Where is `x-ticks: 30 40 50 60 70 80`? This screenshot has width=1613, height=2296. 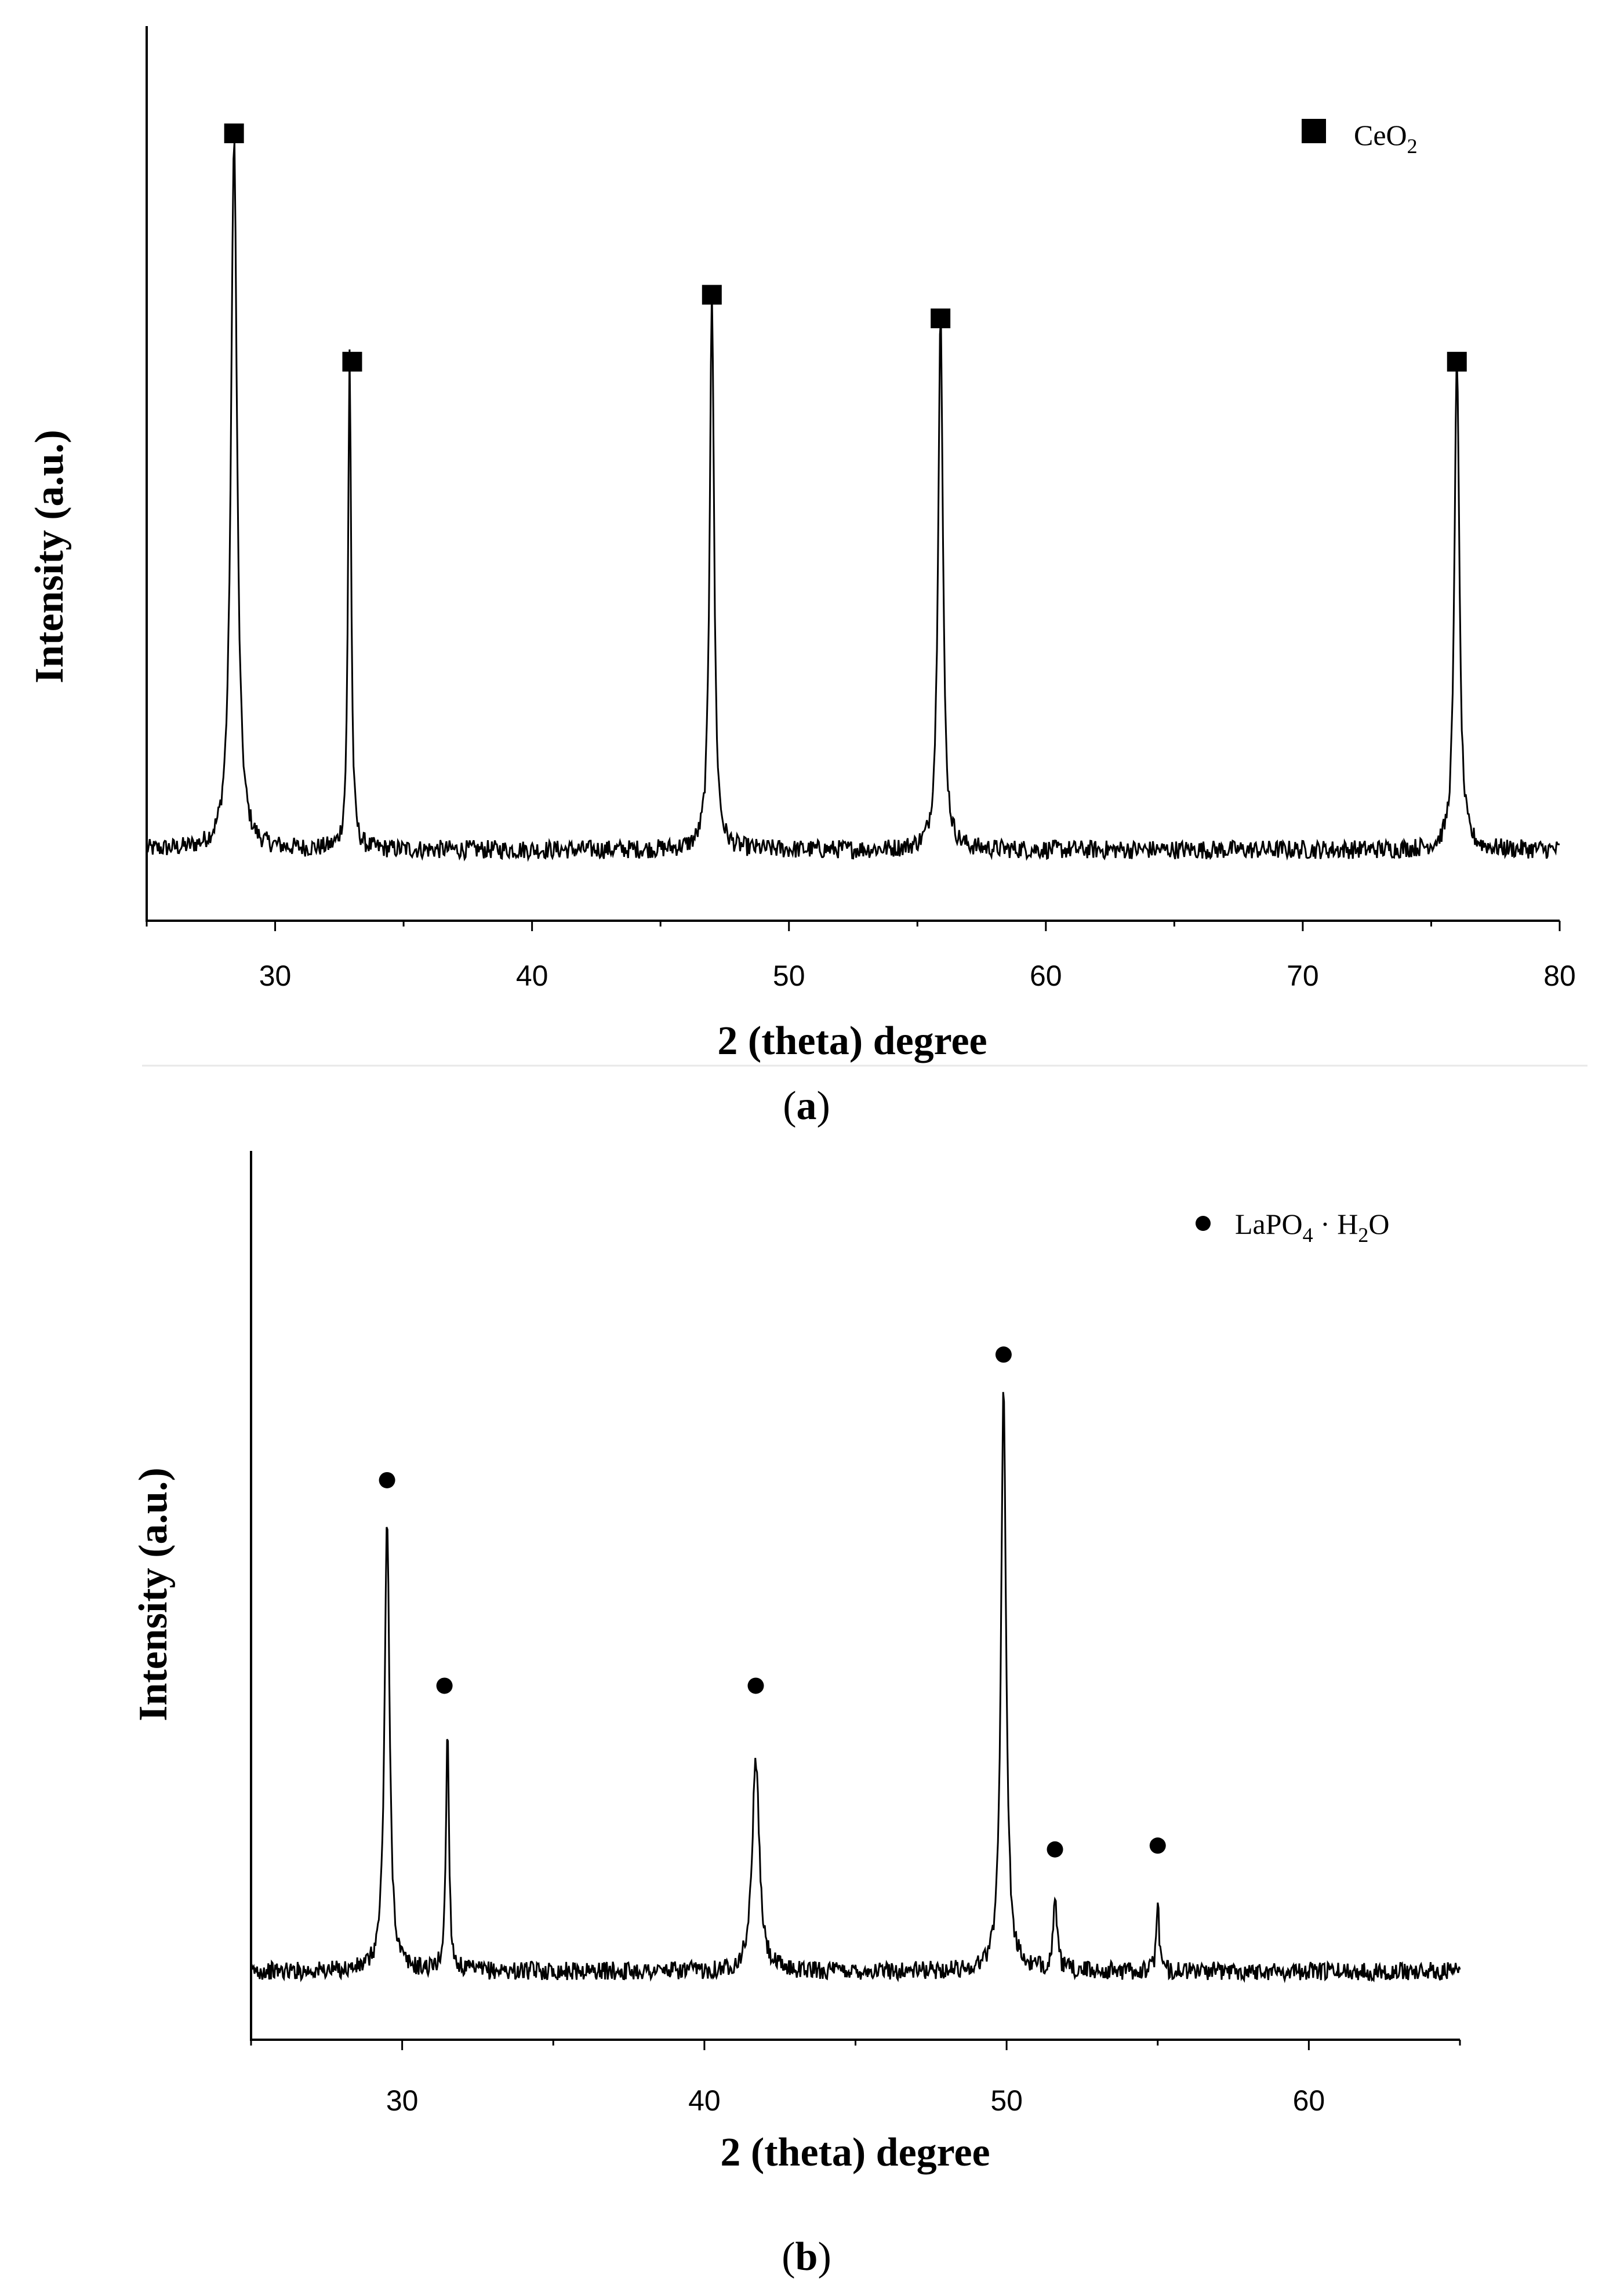 x-ticks: 30 40 50 60 70 80 is located at coordinates (861, 956).